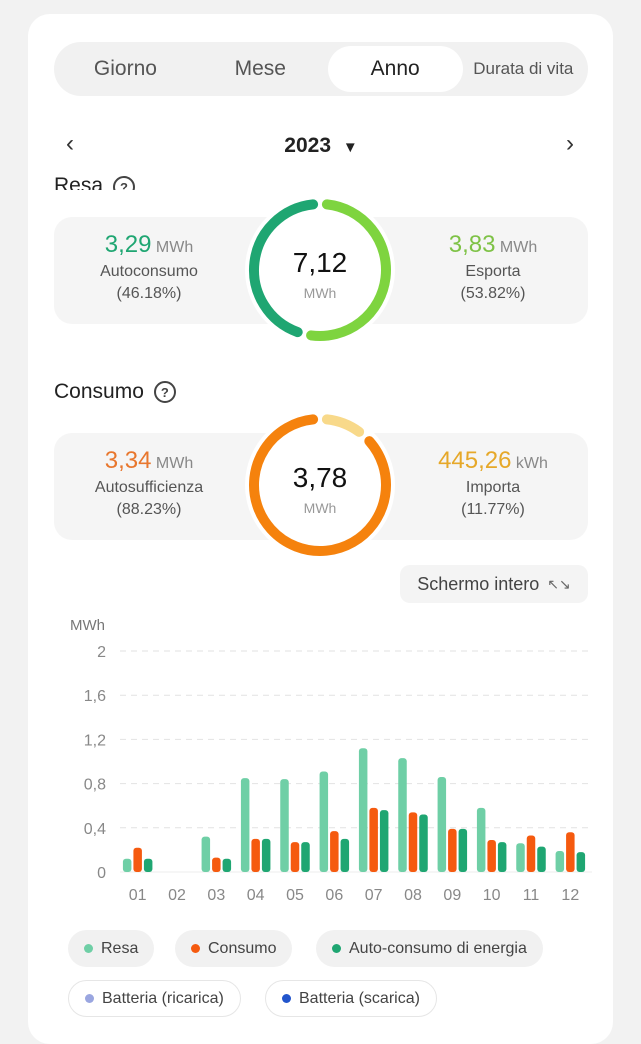  I want to click on expand-icon: ↖↘, so click(559, 583).